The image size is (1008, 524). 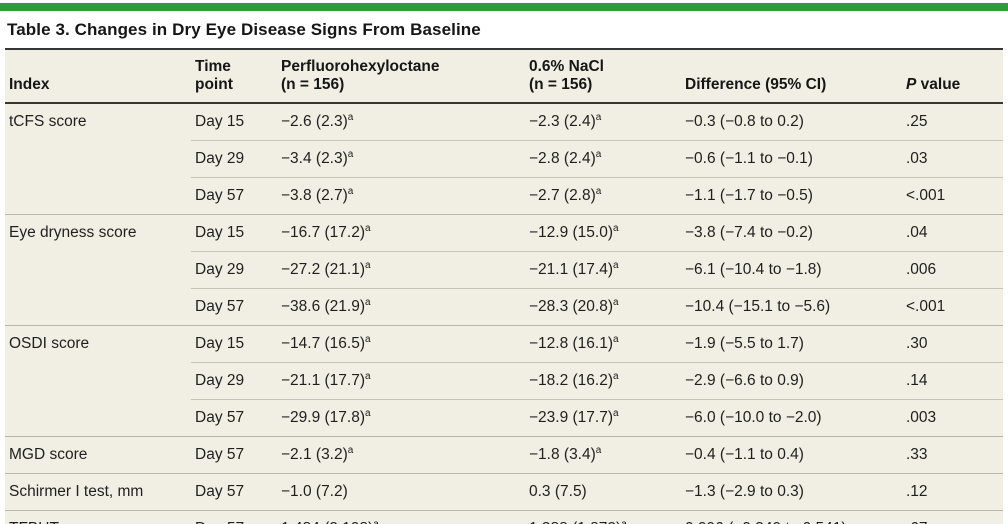 What do you see at coordinates (952, 454) in the screenshot?
I see `cell-p: .33` at bounding box center [952, 454].